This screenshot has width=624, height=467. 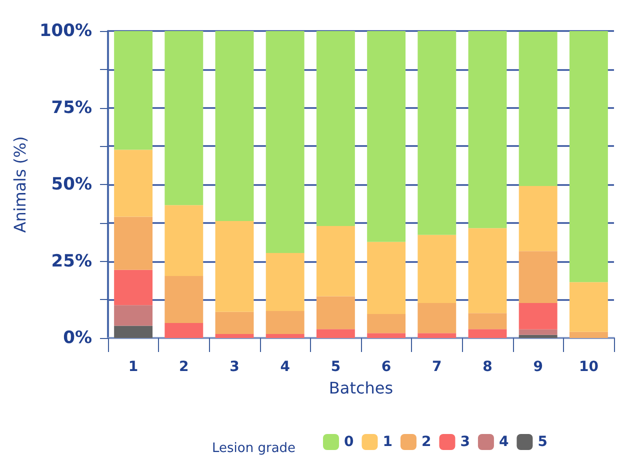 I want to click on x-tick-label: 3, so click(x=235, y=367).